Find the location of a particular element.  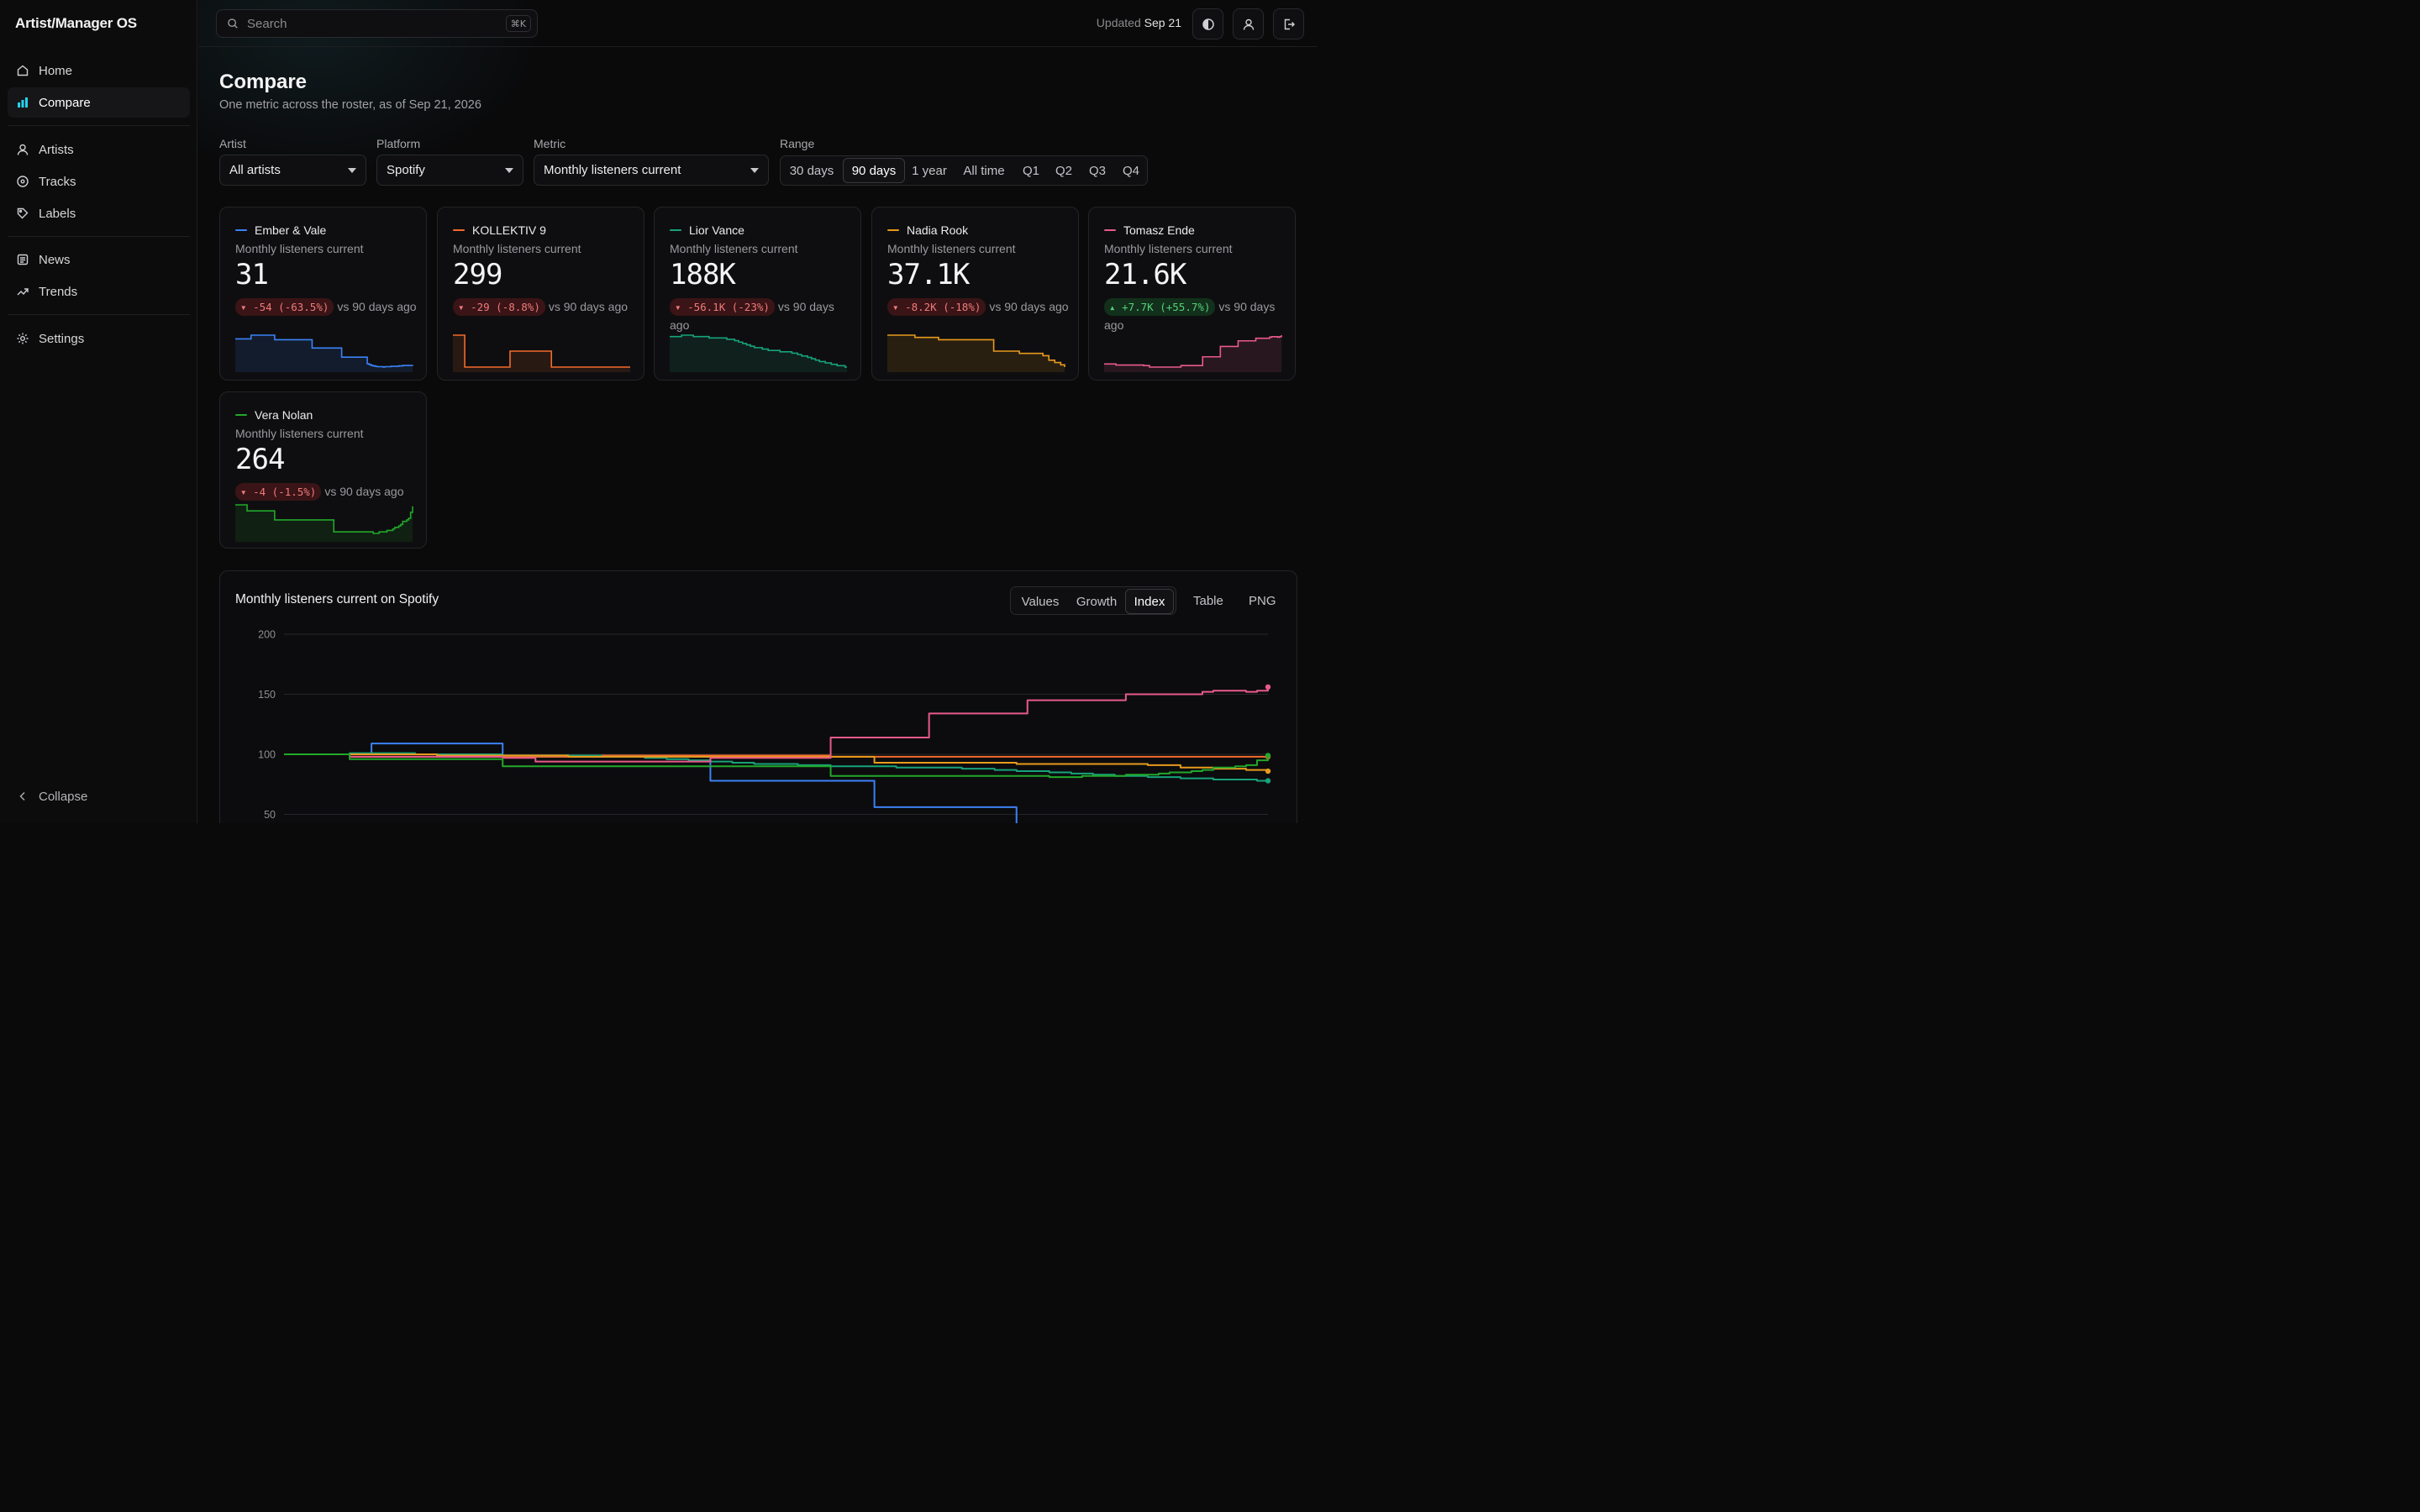

sidebar-item-compare: Compare is located at coordinates (99, 102).